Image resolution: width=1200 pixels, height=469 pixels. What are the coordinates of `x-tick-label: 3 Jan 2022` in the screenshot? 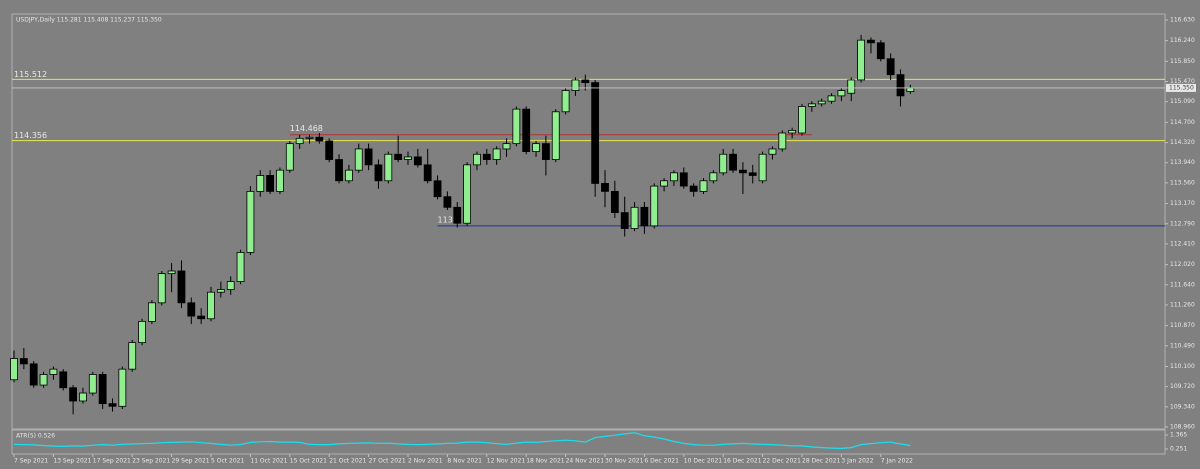 It's located at (857, 461).